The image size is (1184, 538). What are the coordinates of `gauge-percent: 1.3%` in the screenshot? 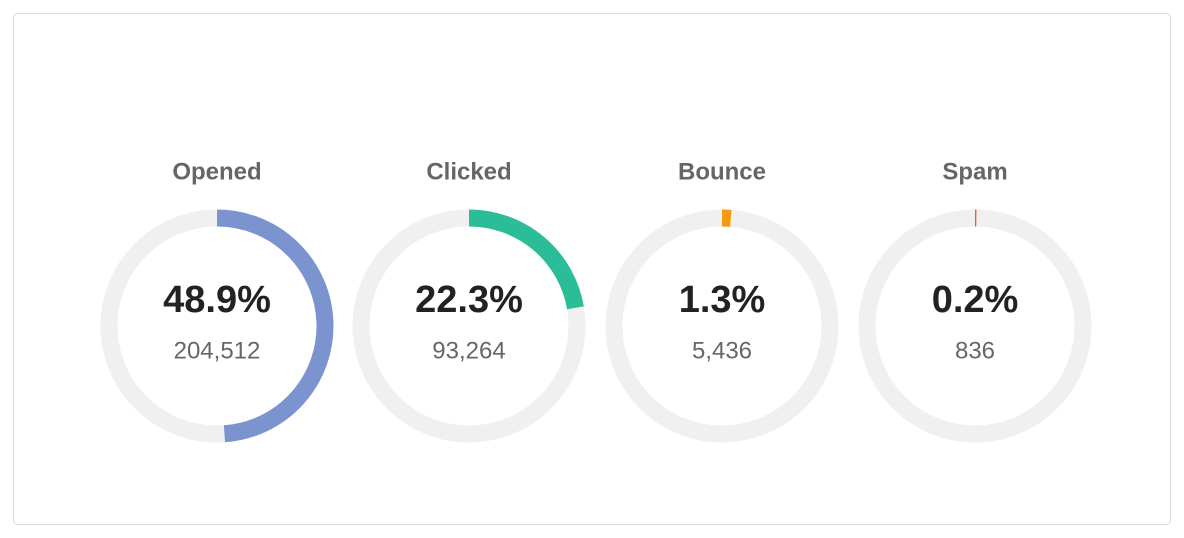 It's located at (722, 300).